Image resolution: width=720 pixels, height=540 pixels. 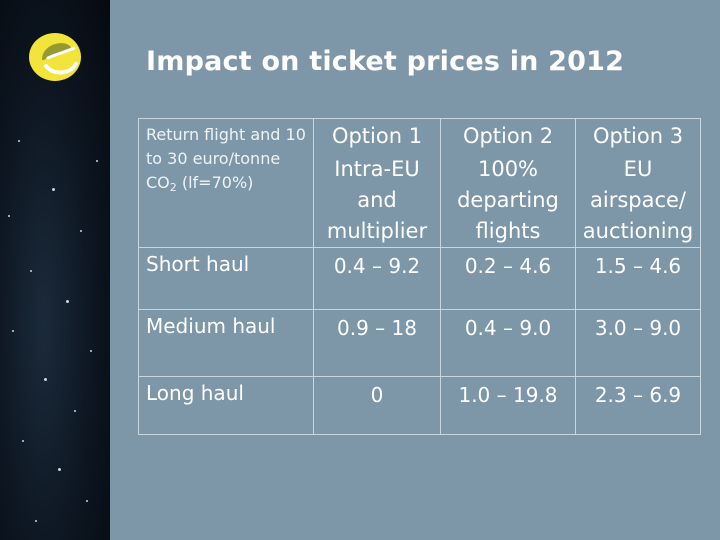 What do you see at coordinates (508, 169) in the screenshot?
I see `option-desc-line: 100%` at bounding box center [508, 169].